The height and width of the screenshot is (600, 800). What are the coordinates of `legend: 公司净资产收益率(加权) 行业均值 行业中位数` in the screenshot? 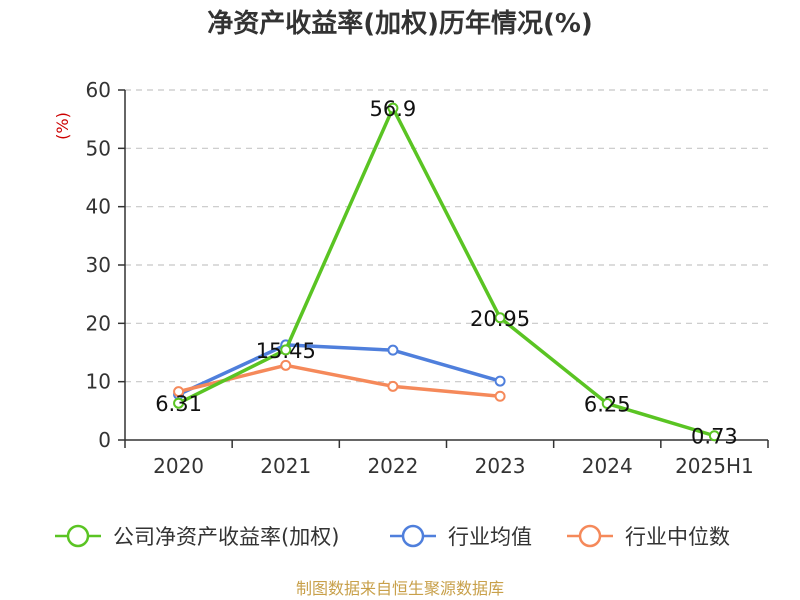 It's located at (392, 536).